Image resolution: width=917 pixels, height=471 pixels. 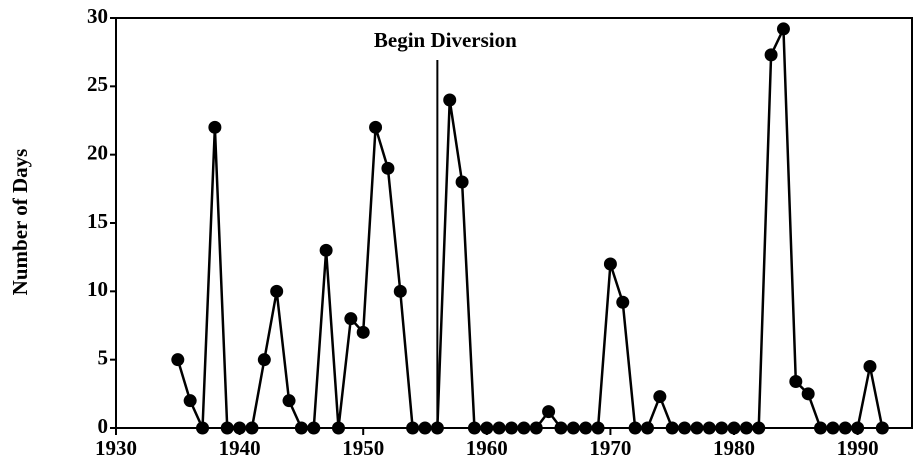 What do you see at coordinates (97, 84) in the screenshot?
I see `y-tick-label: 25` at bounding box center [97, 84].